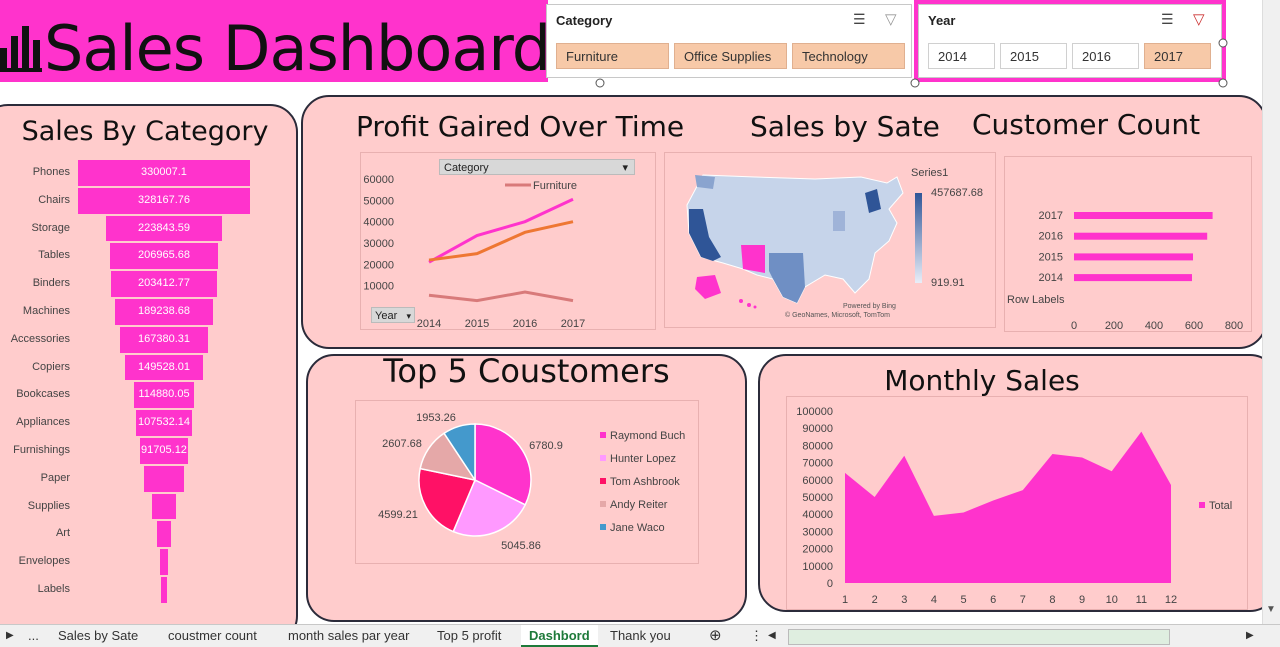 The image size is (1280, 647). Describe the element at coordinates (756, 635) in the screenshot. I see `more-options-icon: ⋮` at that location.